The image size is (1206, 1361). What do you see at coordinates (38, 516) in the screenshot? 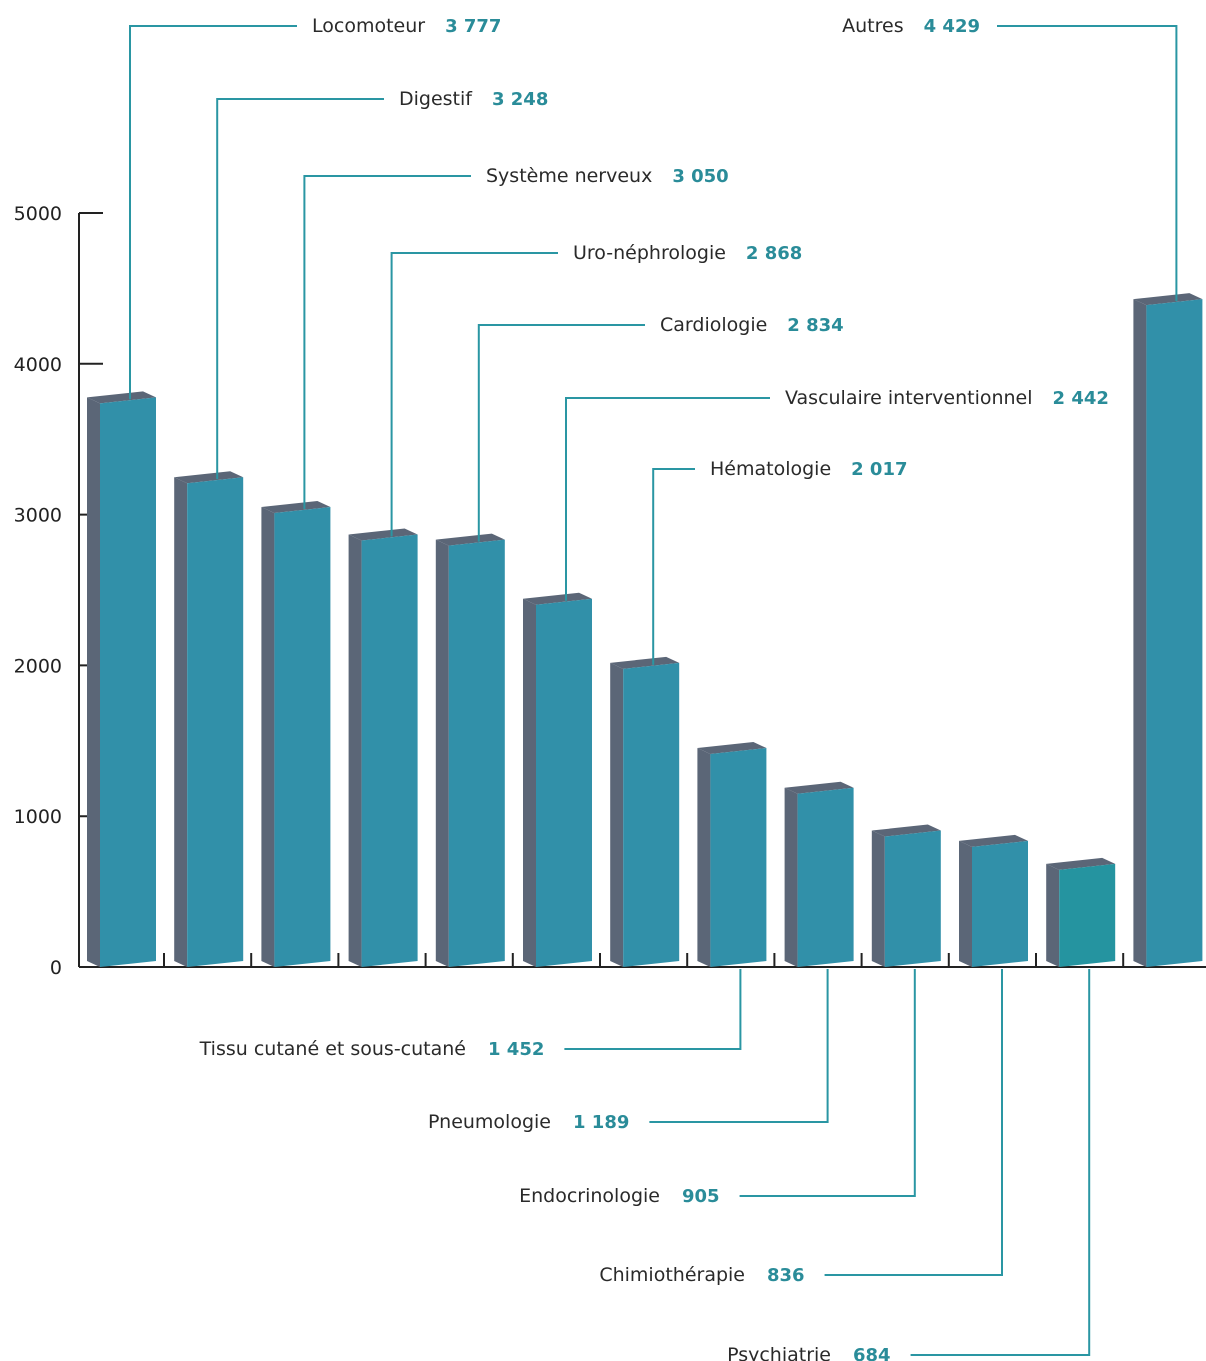
I see `y-tick-label: 3000` at bounding box center [38, 516].